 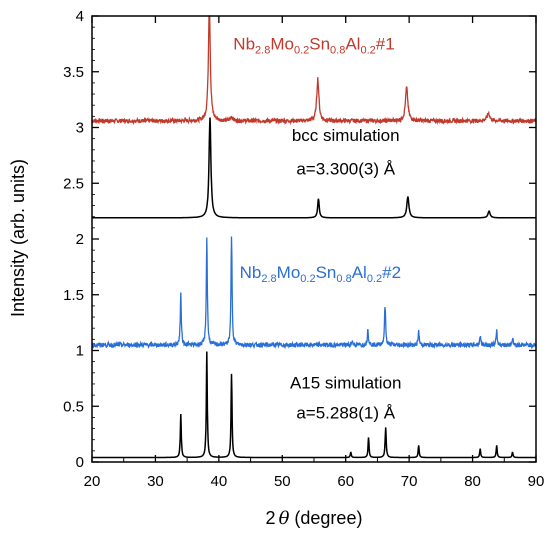 I want to click on y-tick-label: 3.5, so click(x=73, y=72).